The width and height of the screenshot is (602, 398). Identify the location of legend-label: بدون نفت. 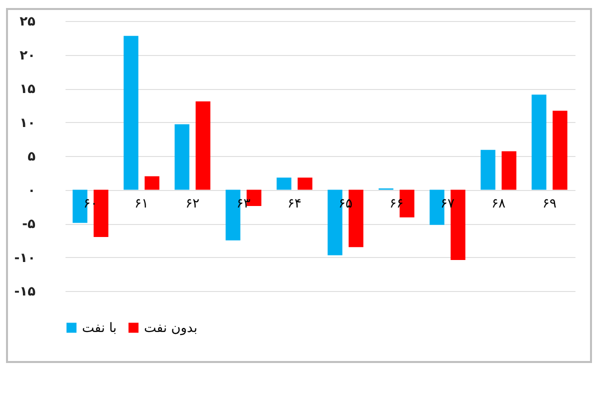
(171, 328).